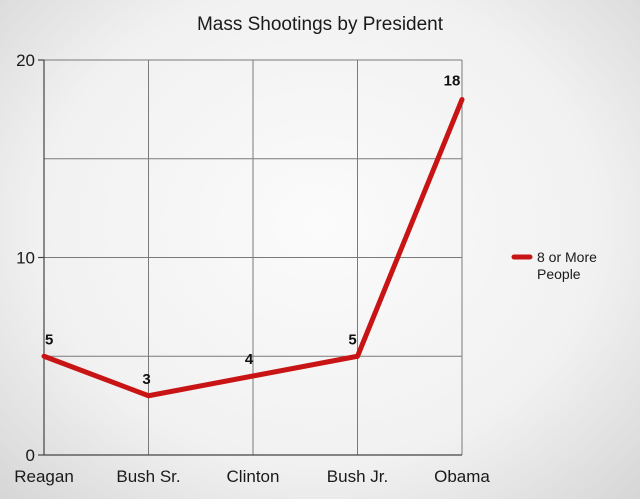  What do you see at coordinates (25, 60) in the screenshot?
I see `y-tick-label: 20` at bounding box center [25, 60].